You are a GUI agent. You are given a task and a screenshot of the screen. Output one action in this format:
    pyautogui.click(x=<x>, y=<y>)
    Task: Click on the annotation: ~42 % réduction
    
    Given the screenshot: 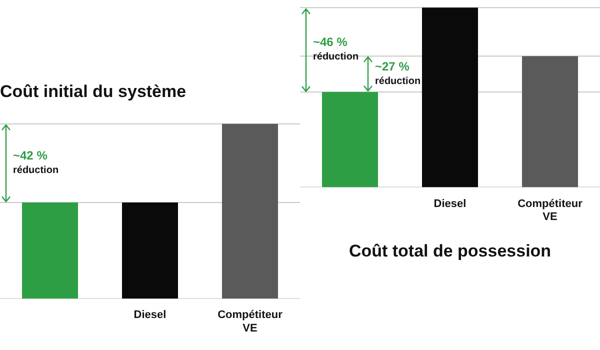 What is the action you would take?
    pyautogui.click(x=36, y=162)
    